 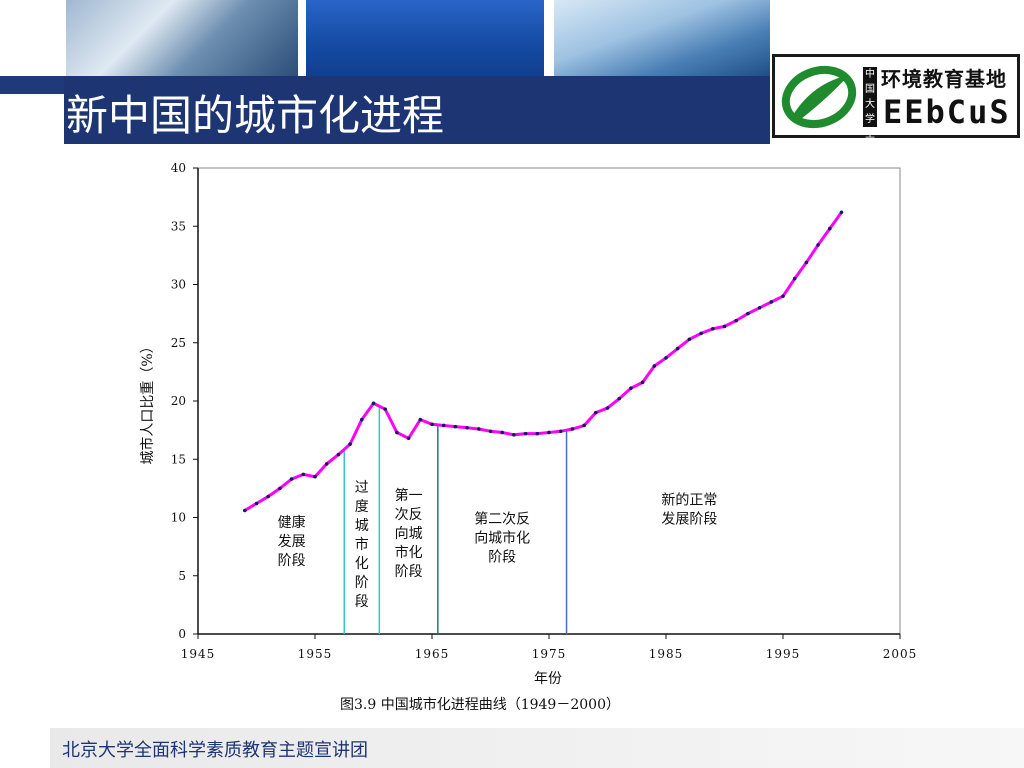 I want to click on page-title: 新中国的城市化进程, so click(x=255, y=115).